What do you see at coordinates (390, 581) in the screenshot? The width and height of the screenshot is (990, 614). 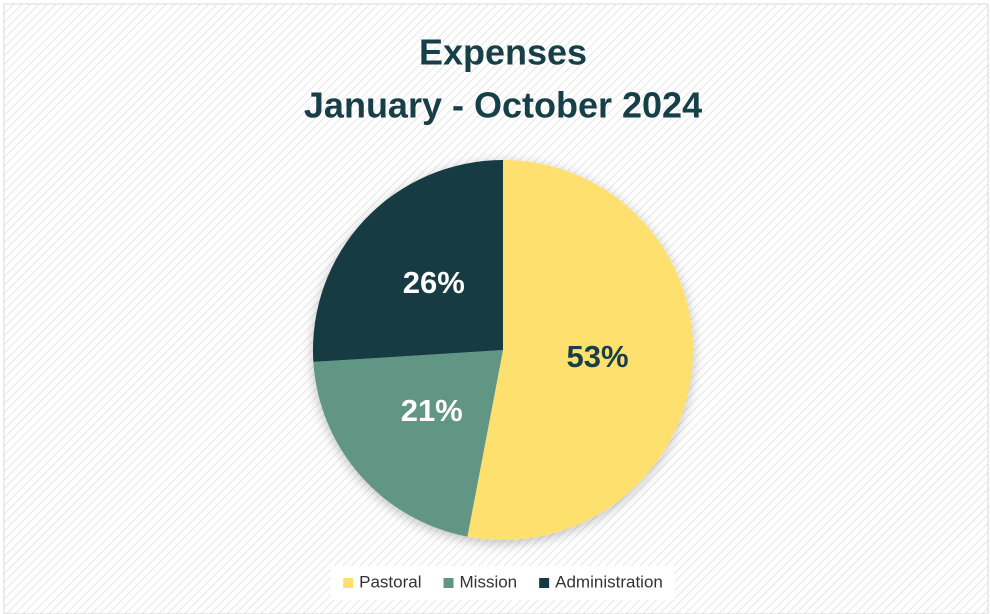 I see `legend-label: Pastoral` at bounding box center [390, 581].